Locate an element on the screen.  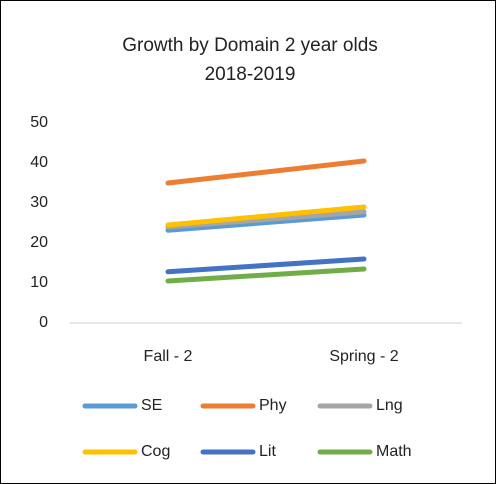
y-tick-label: 30 is located at coordinates (39, 202).